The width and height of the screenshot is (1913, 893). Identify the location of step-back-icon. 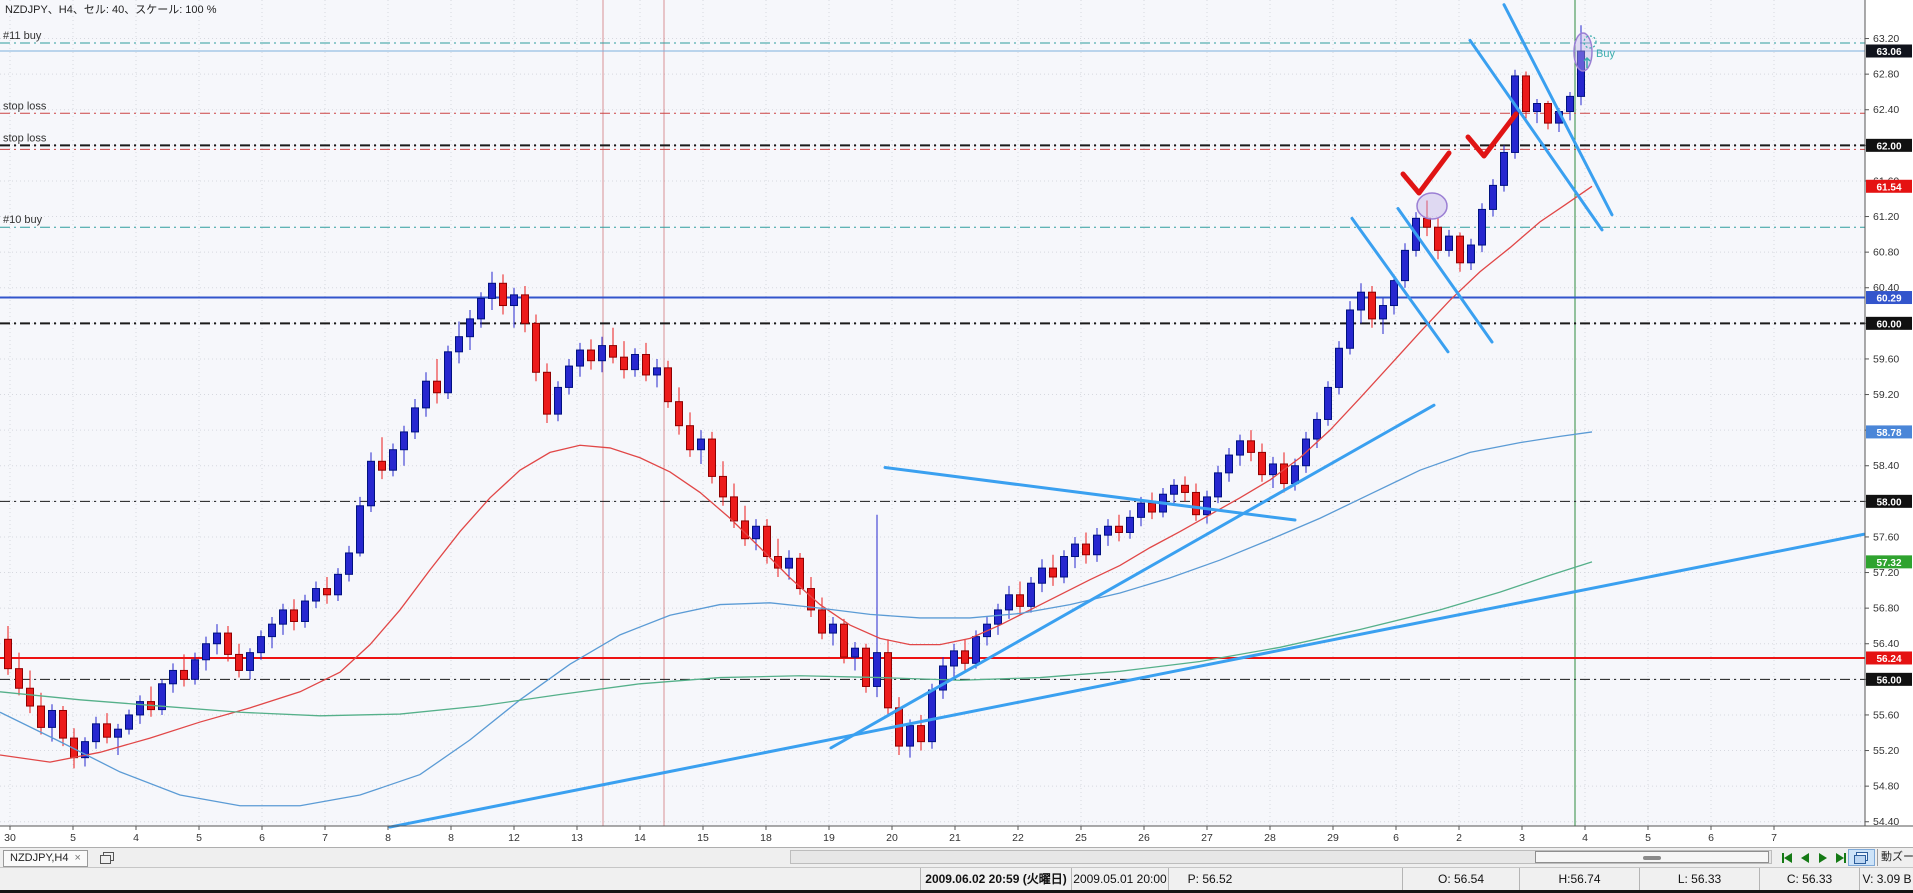
(1804, 857).